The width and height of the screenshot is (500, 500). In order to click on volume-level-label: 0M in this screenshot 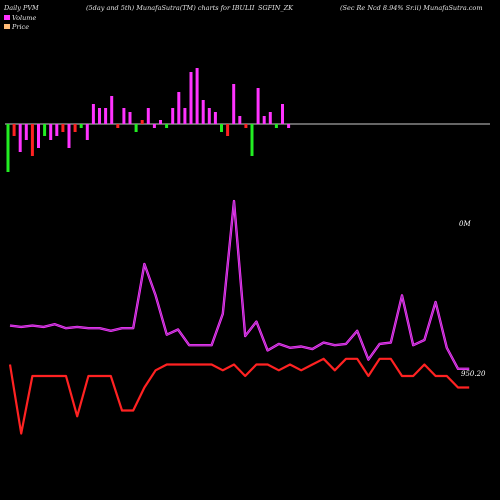, I will do `click(465, 224)`.